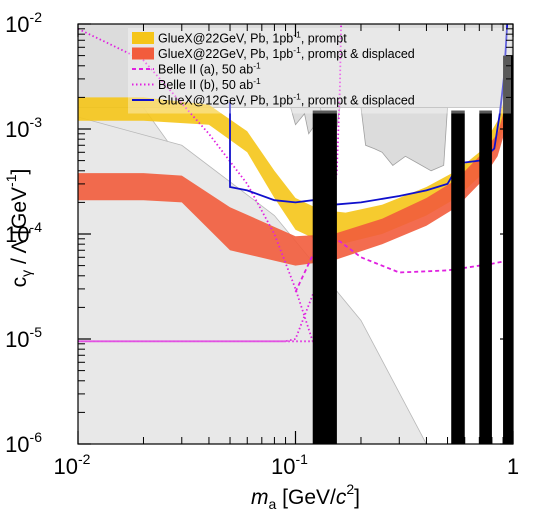 This screenshot has height=529, width=540. I want to click on legend-entry-1: GlueX@22GeV, Pb, 1pb-1, prompt, so click(252, 38).